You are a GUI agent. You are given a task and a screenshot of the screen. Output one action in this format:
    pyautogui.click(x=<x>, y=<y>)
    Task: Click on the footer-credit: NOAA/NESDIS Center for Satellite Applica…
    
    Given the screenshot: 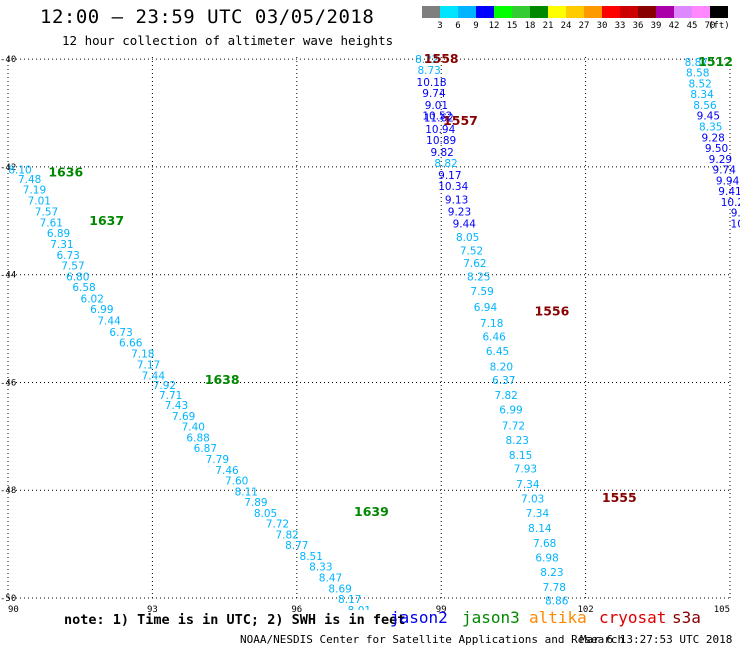 What is the action you would take?
    pyautogui.click(x=432, y=639)
    